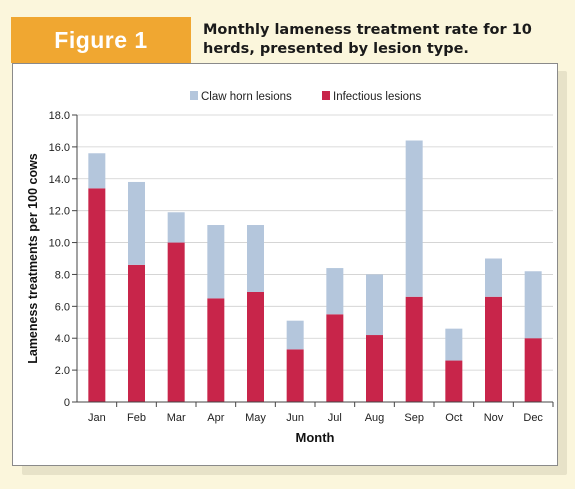 The image size is (575, 489). What do you see at coordinates (59, 180) in the screenshot?
I see `y-tick-label: 14.0` at bounding box center [59, 180].